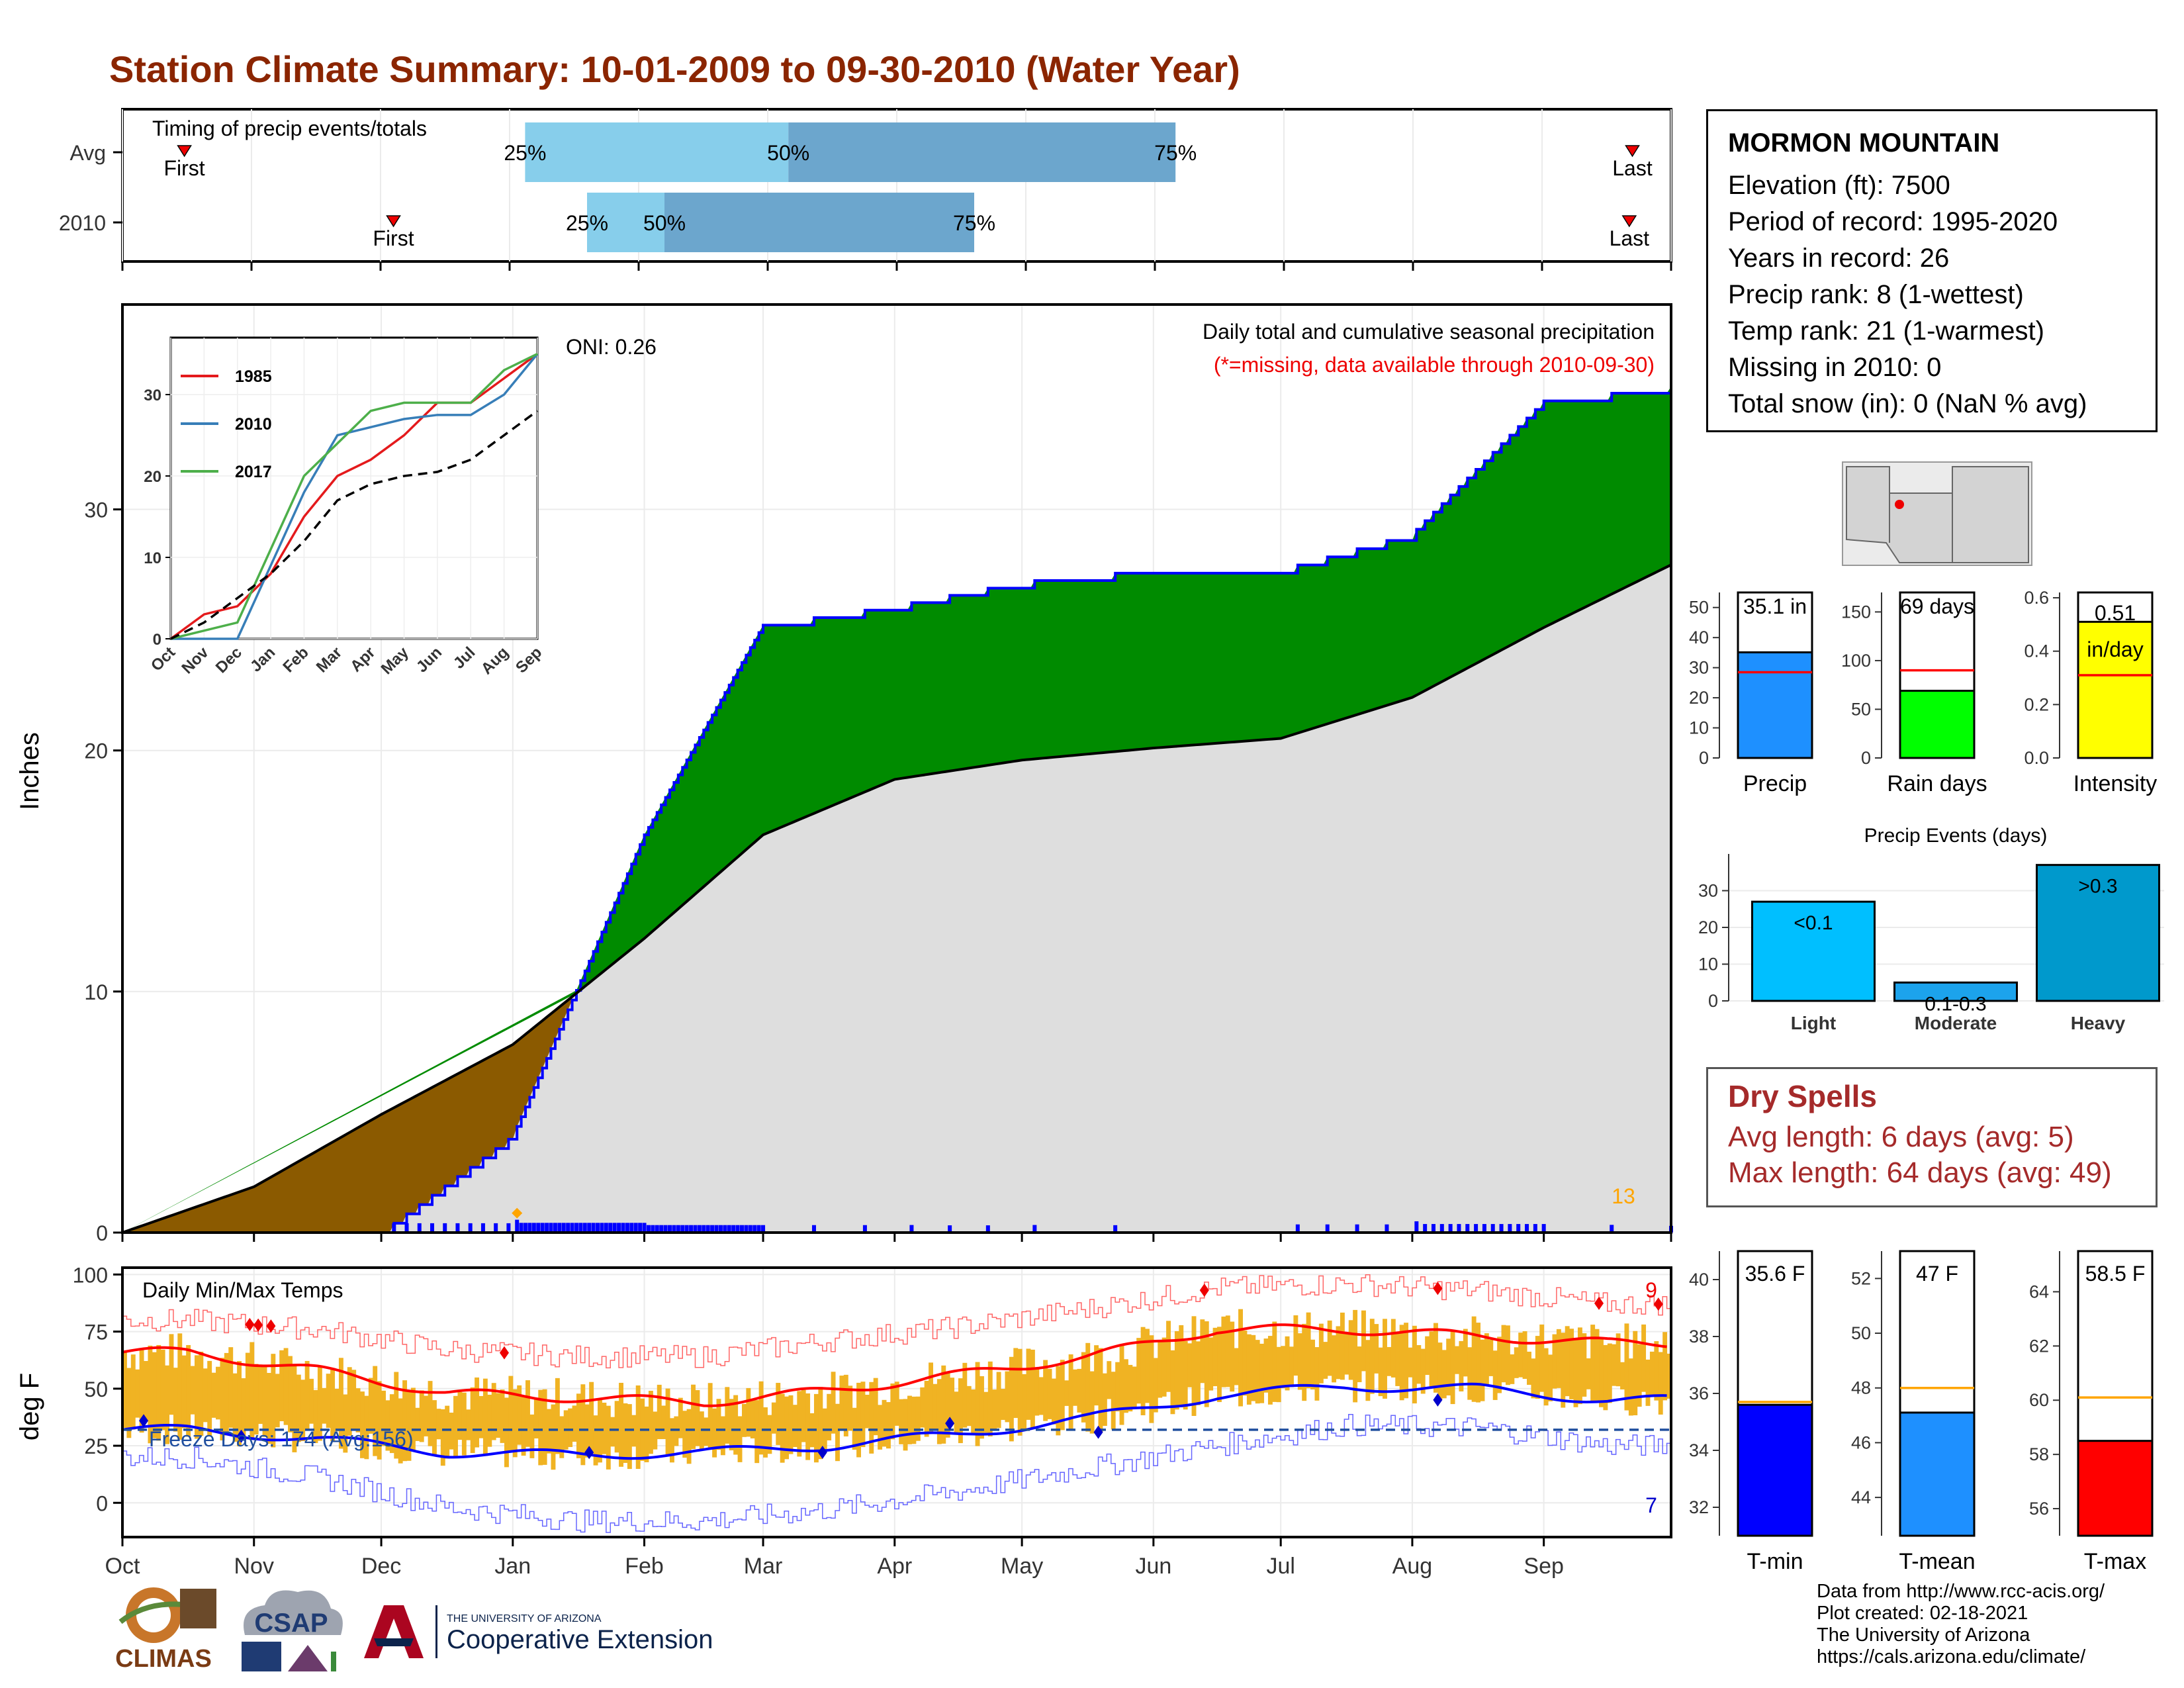 The image size is (2184, 1688). What do you see at coordinates (381, 1566) in the screenshot?
I see `temp-x-tick-label: Dec` at bounding box center [381, 1566].